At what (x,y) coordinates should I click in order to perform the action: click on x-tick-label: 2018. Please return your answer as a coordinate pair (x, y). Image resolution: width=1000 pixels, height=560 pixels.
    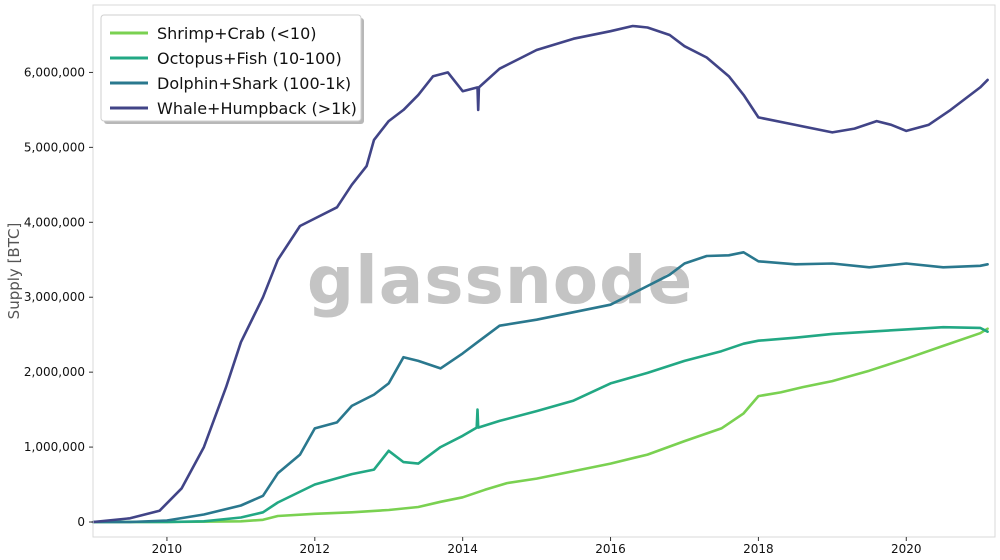
    Looking at the image, I should click on (758, 549).